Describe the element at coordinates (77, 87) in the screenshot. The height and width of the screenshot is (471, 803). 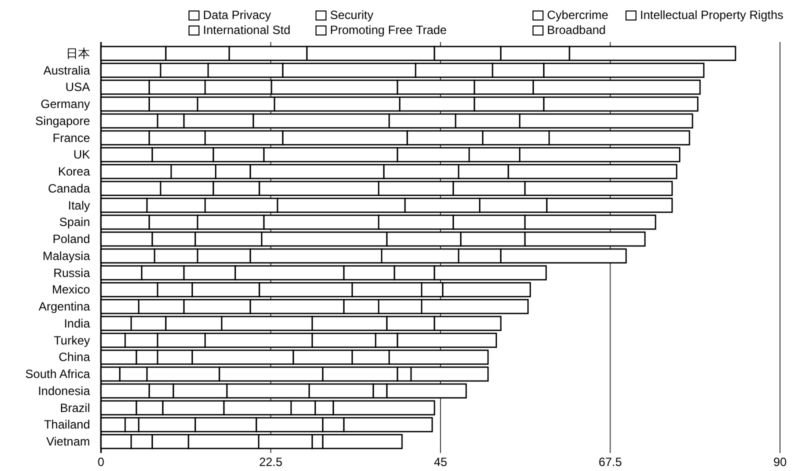
I see `y-tick-label: USA` at that location.